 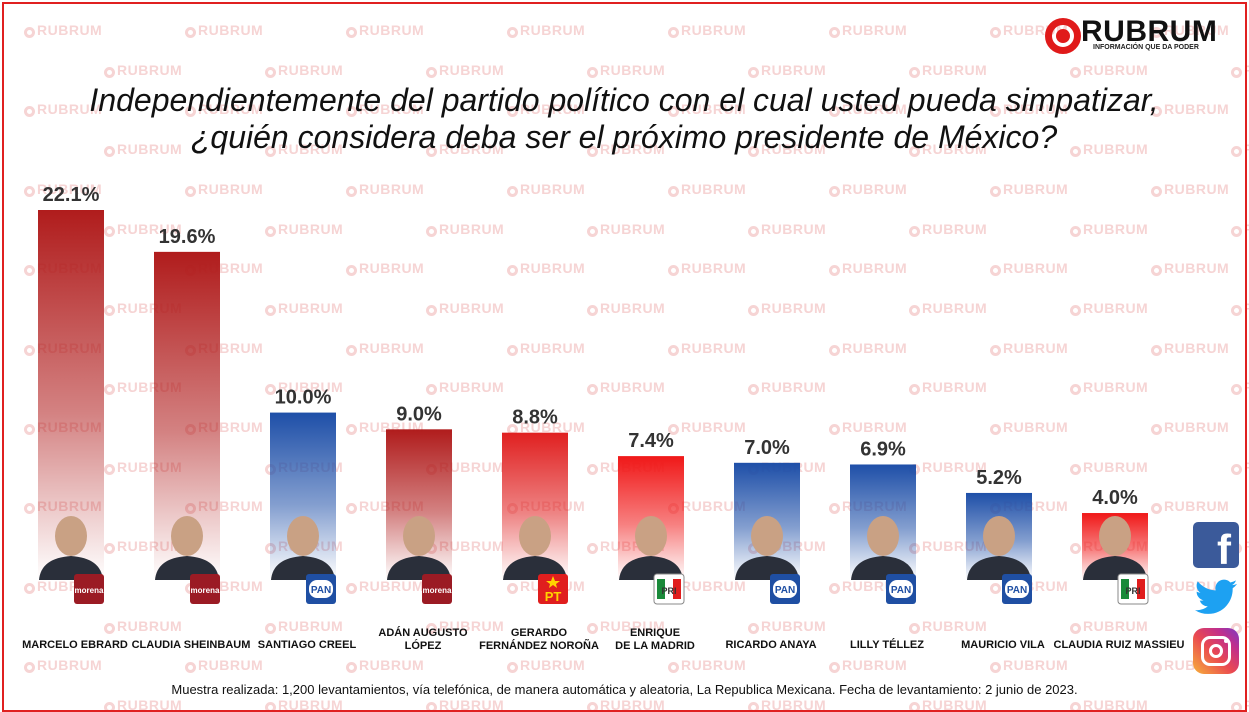 What do you see at coordinates (553, 596) in the screenshot?
I see `party-logo-text: PT` at bounding box center [553, 596].